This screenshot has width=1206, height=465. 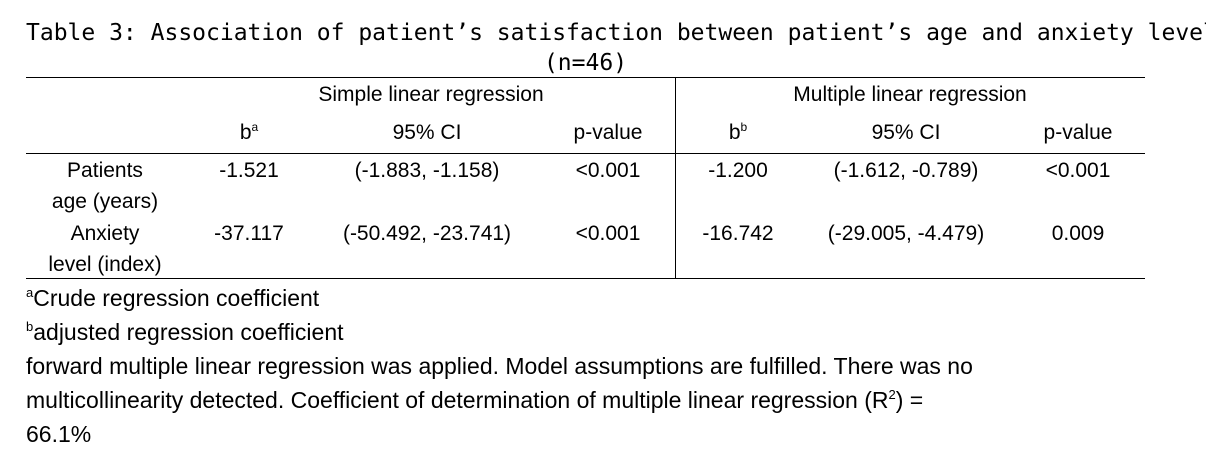 I want to click on column-header-p-simple: p-value, so click(x=608, y=132).